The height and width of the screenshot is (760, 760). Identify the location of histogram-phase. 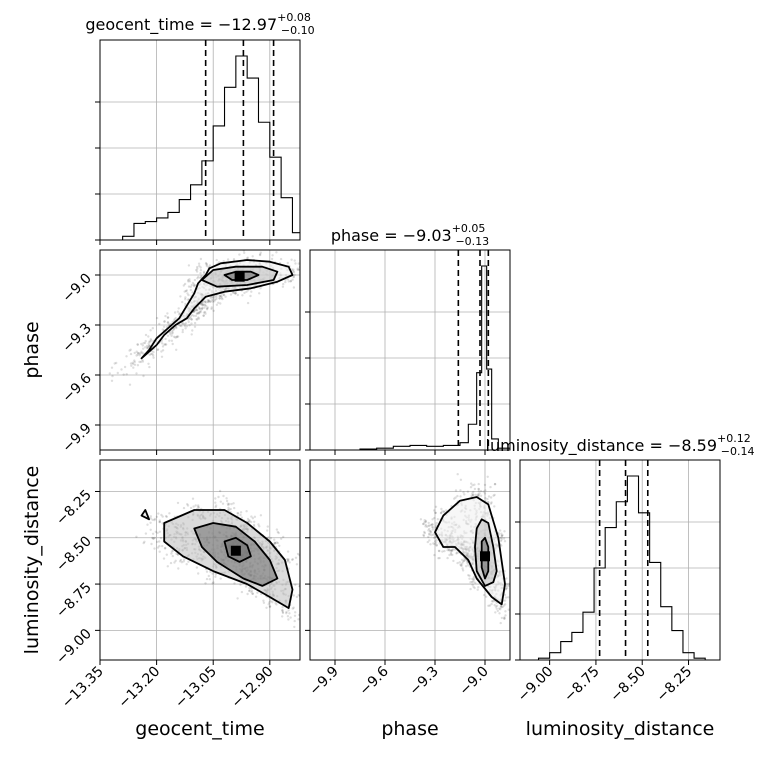
(410, 357).